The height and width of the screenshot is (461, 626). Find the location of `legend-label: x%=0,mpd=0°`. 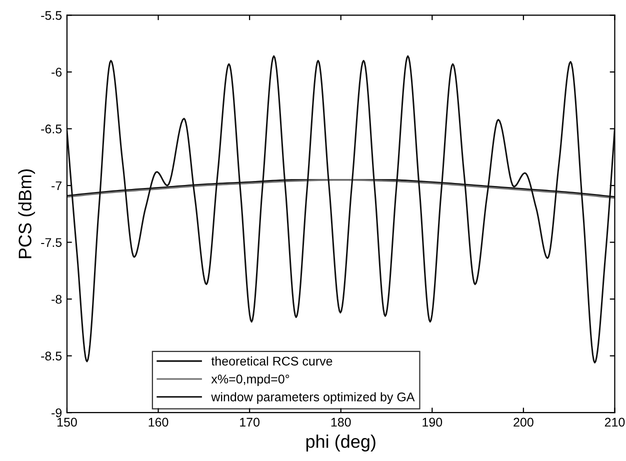

legend-label: x%=0,mpd=0° is located at coordinates (250, 380).